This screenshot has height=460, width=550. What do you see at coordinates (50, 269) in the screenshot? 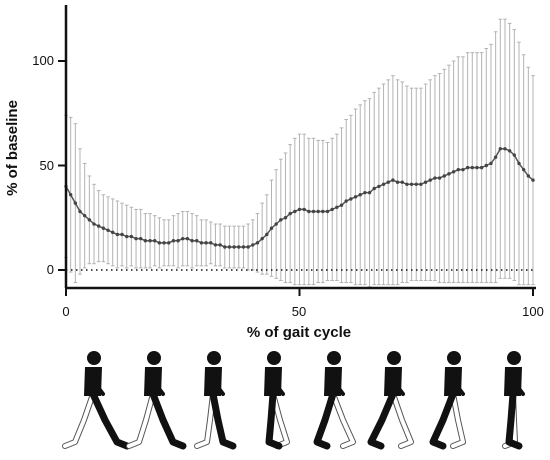
I see `y-tick-label-0: 0` at bounding box center [50, 269].